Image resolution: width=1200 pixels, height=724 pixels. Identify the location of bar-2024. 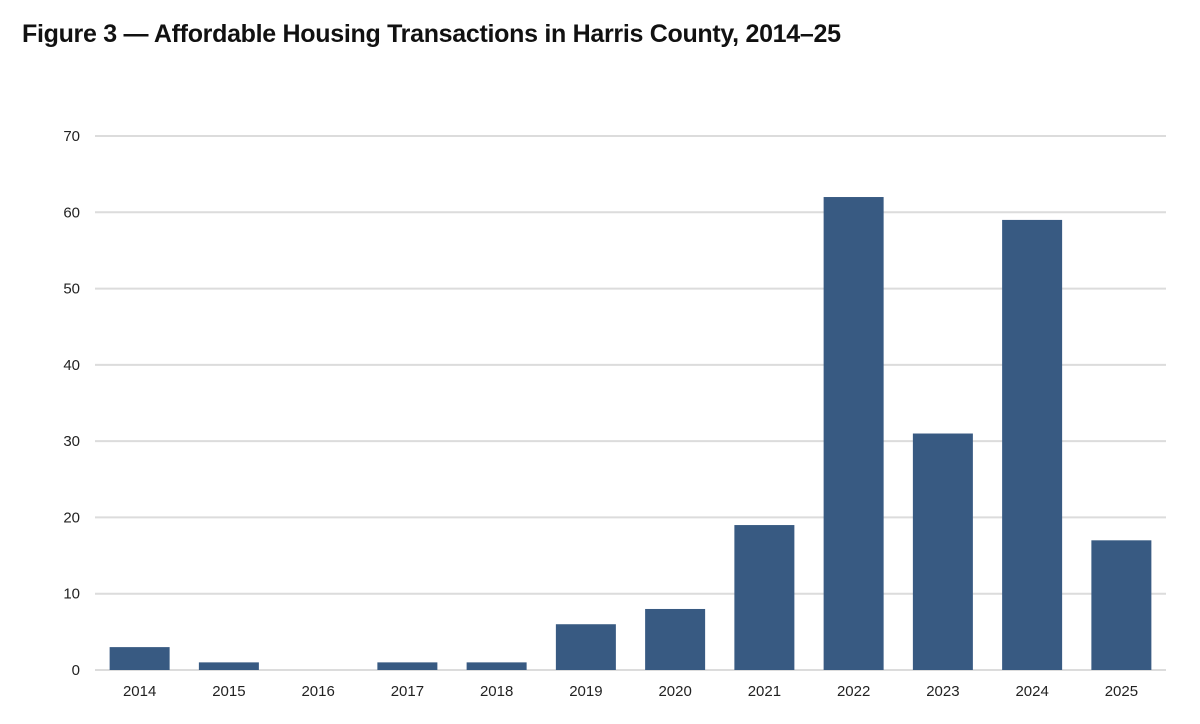
(1032, 444).